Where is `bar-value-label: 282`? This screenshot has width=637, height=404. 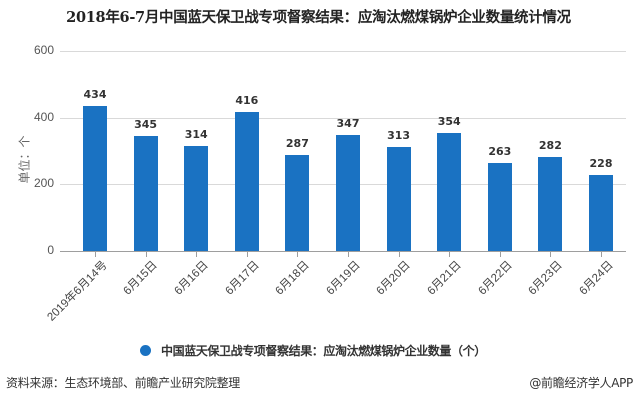 bar-value-label: 282 is located at coordinates (550, 145).